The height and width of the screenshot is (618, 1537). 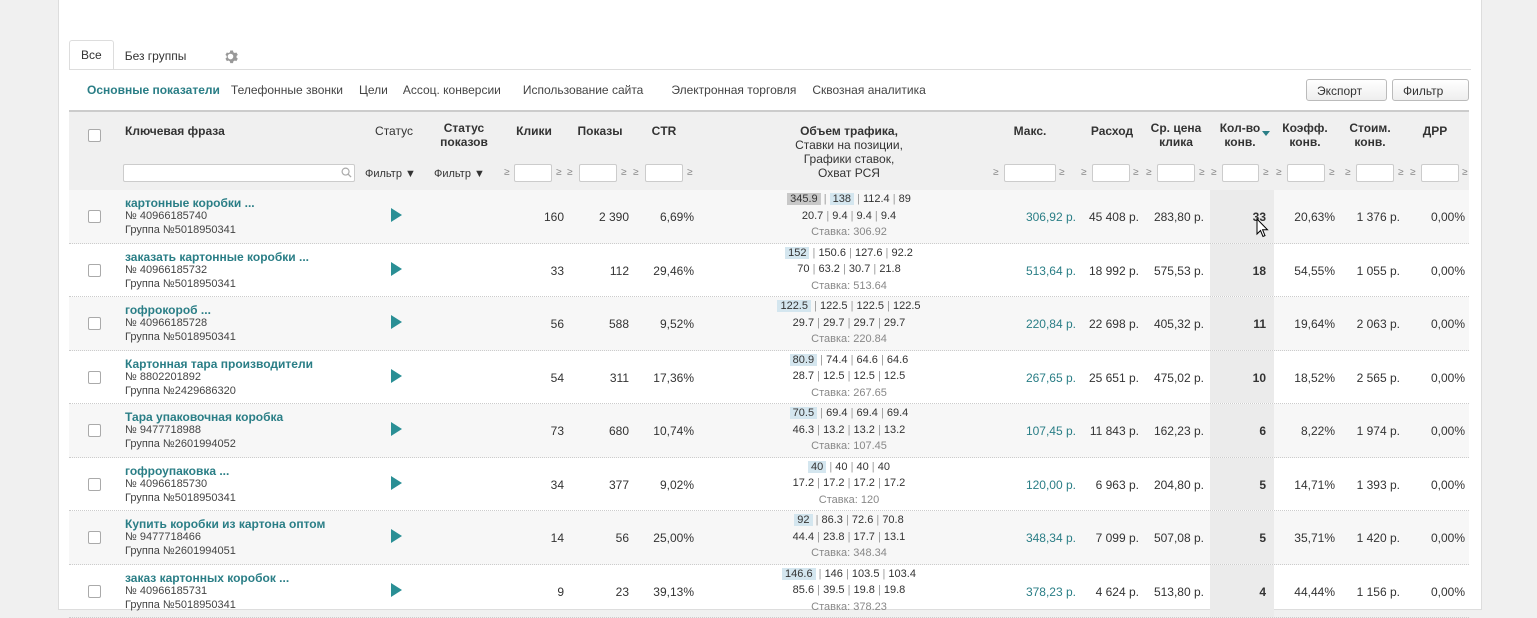 I want to click on max-bid-link: 120,00 р., so click(x=1051, y=485).